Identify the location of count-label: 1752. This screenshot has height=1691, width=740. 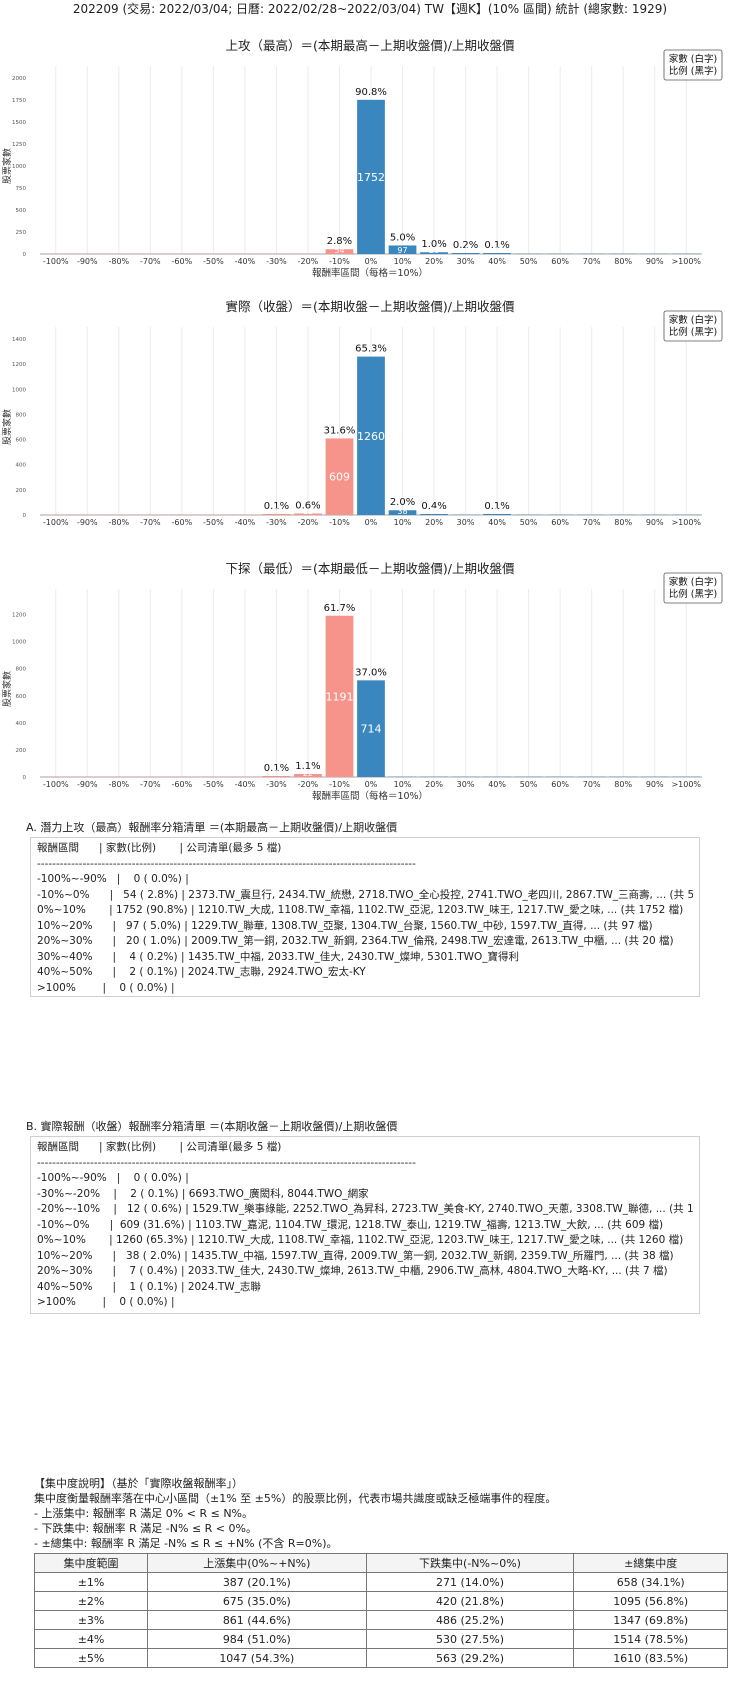
(371, 177).